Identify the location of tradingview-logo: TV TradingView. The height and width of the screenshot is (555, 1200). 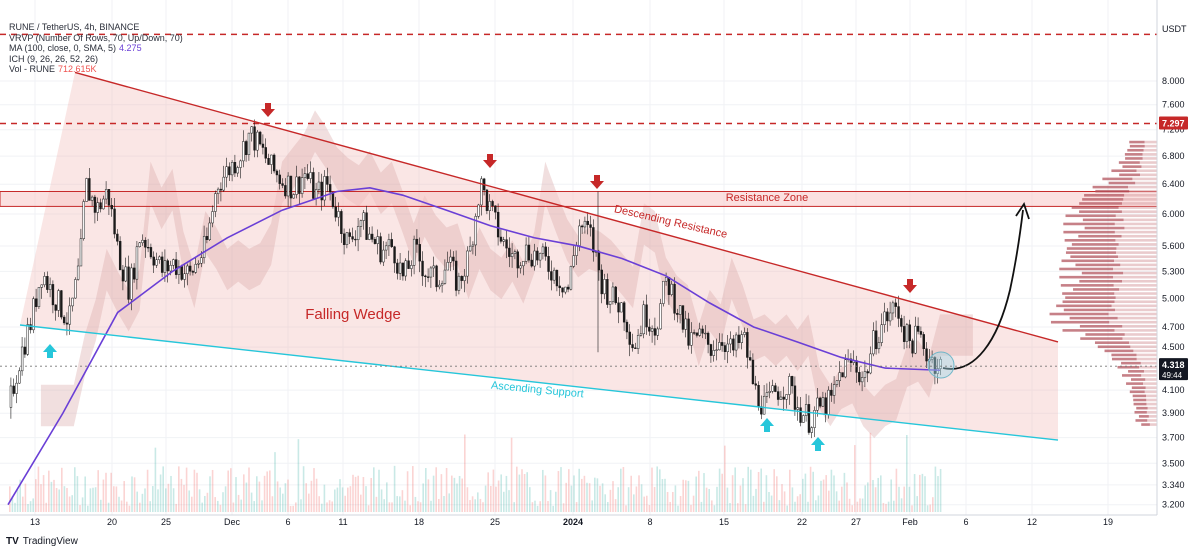
(42, 541).